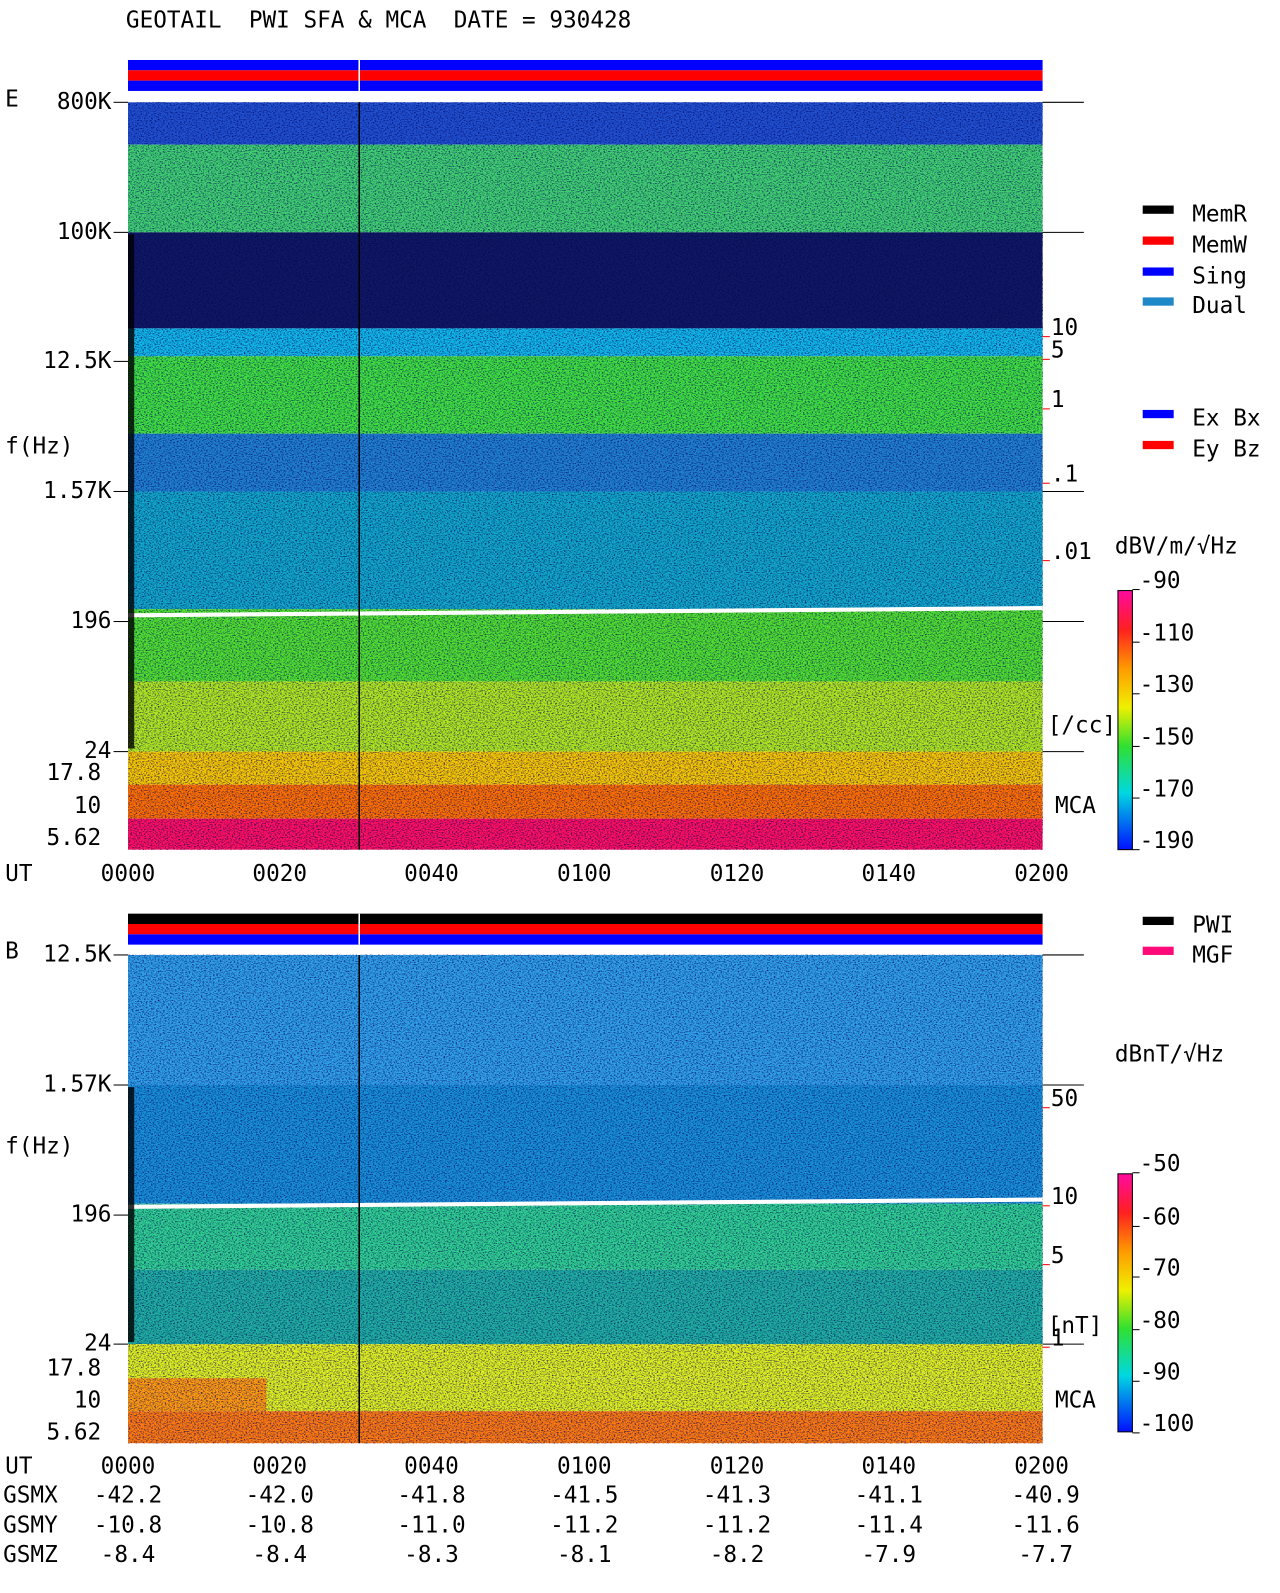  Describe the element at coordinates (1075, 1326) in the screenshot. I see `density-unit: [nT]` at that location.